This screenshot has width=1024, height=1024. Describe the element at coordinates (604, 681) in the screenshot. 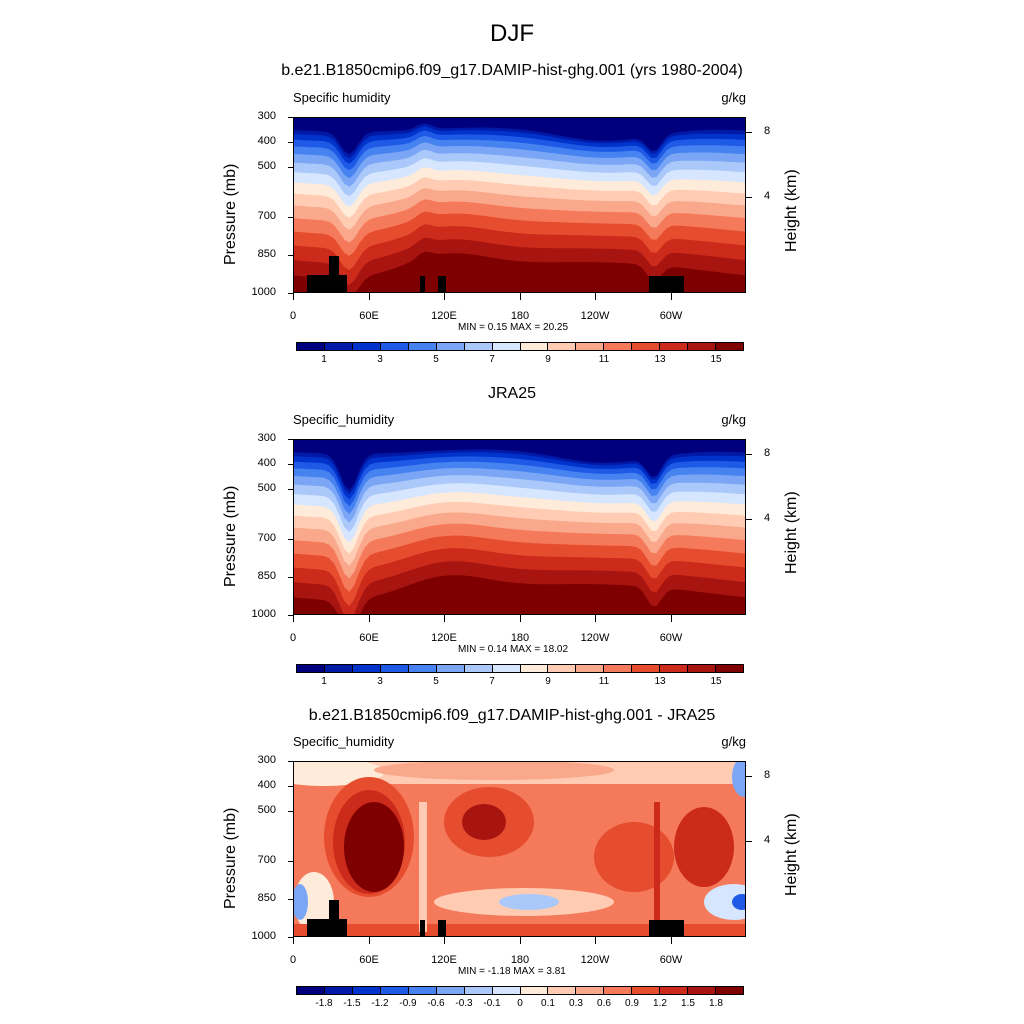

I see `colorbar-label: 11` at that location.